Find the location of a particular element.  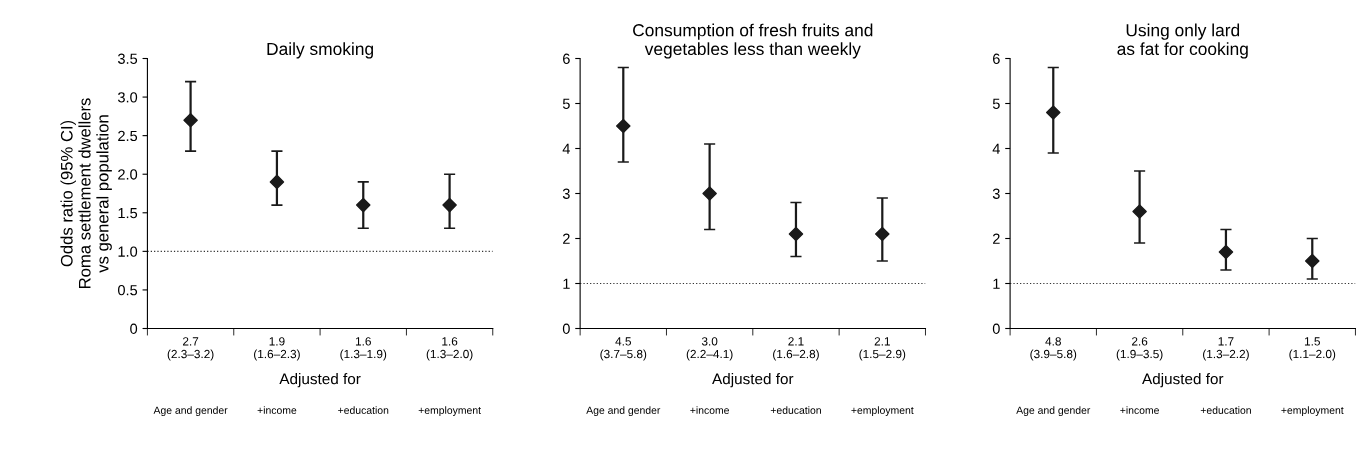

y-tick-label: 1.0 is located at coordinates (128, 251).